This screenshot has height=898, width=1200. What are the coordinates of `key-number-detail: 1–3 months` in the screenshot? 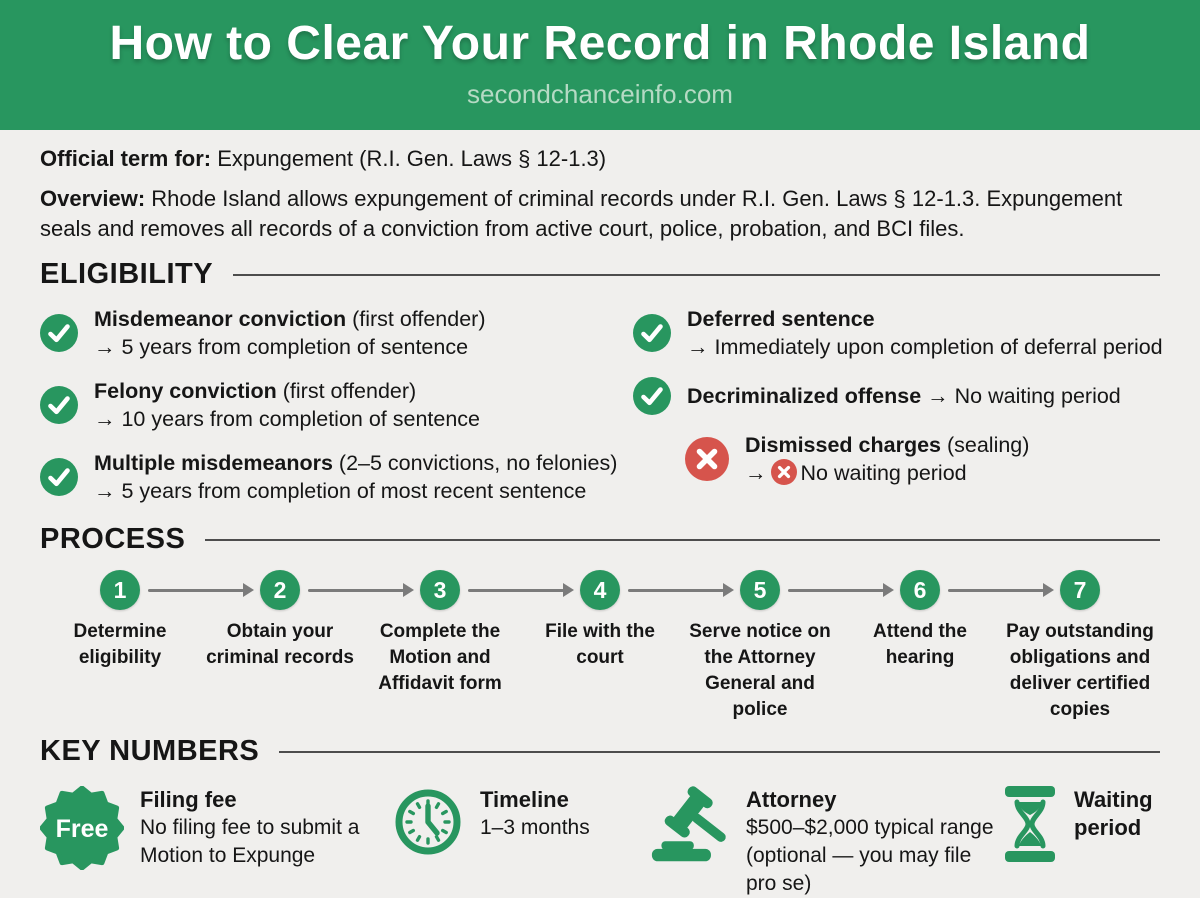 It's located at (535, 827).